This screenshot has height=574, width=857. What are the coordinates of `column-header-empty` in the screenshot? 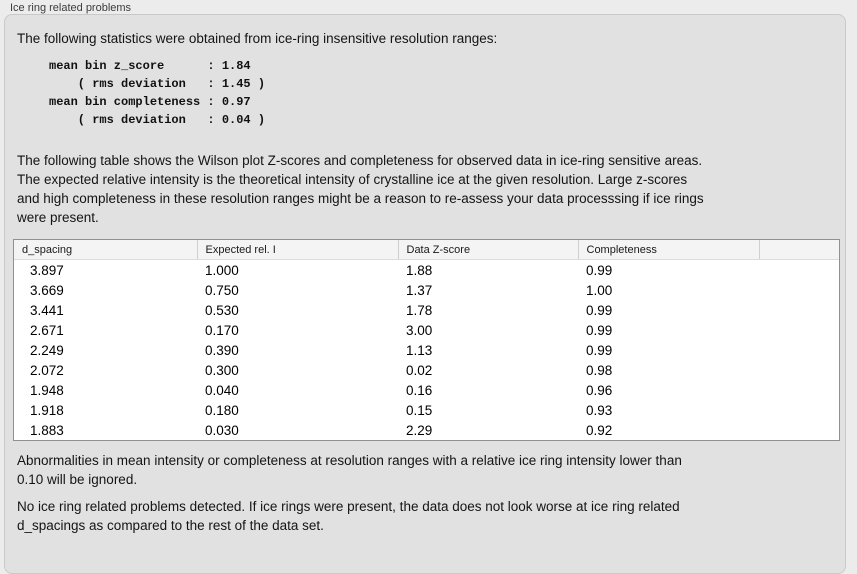 It's located at (798, 250).